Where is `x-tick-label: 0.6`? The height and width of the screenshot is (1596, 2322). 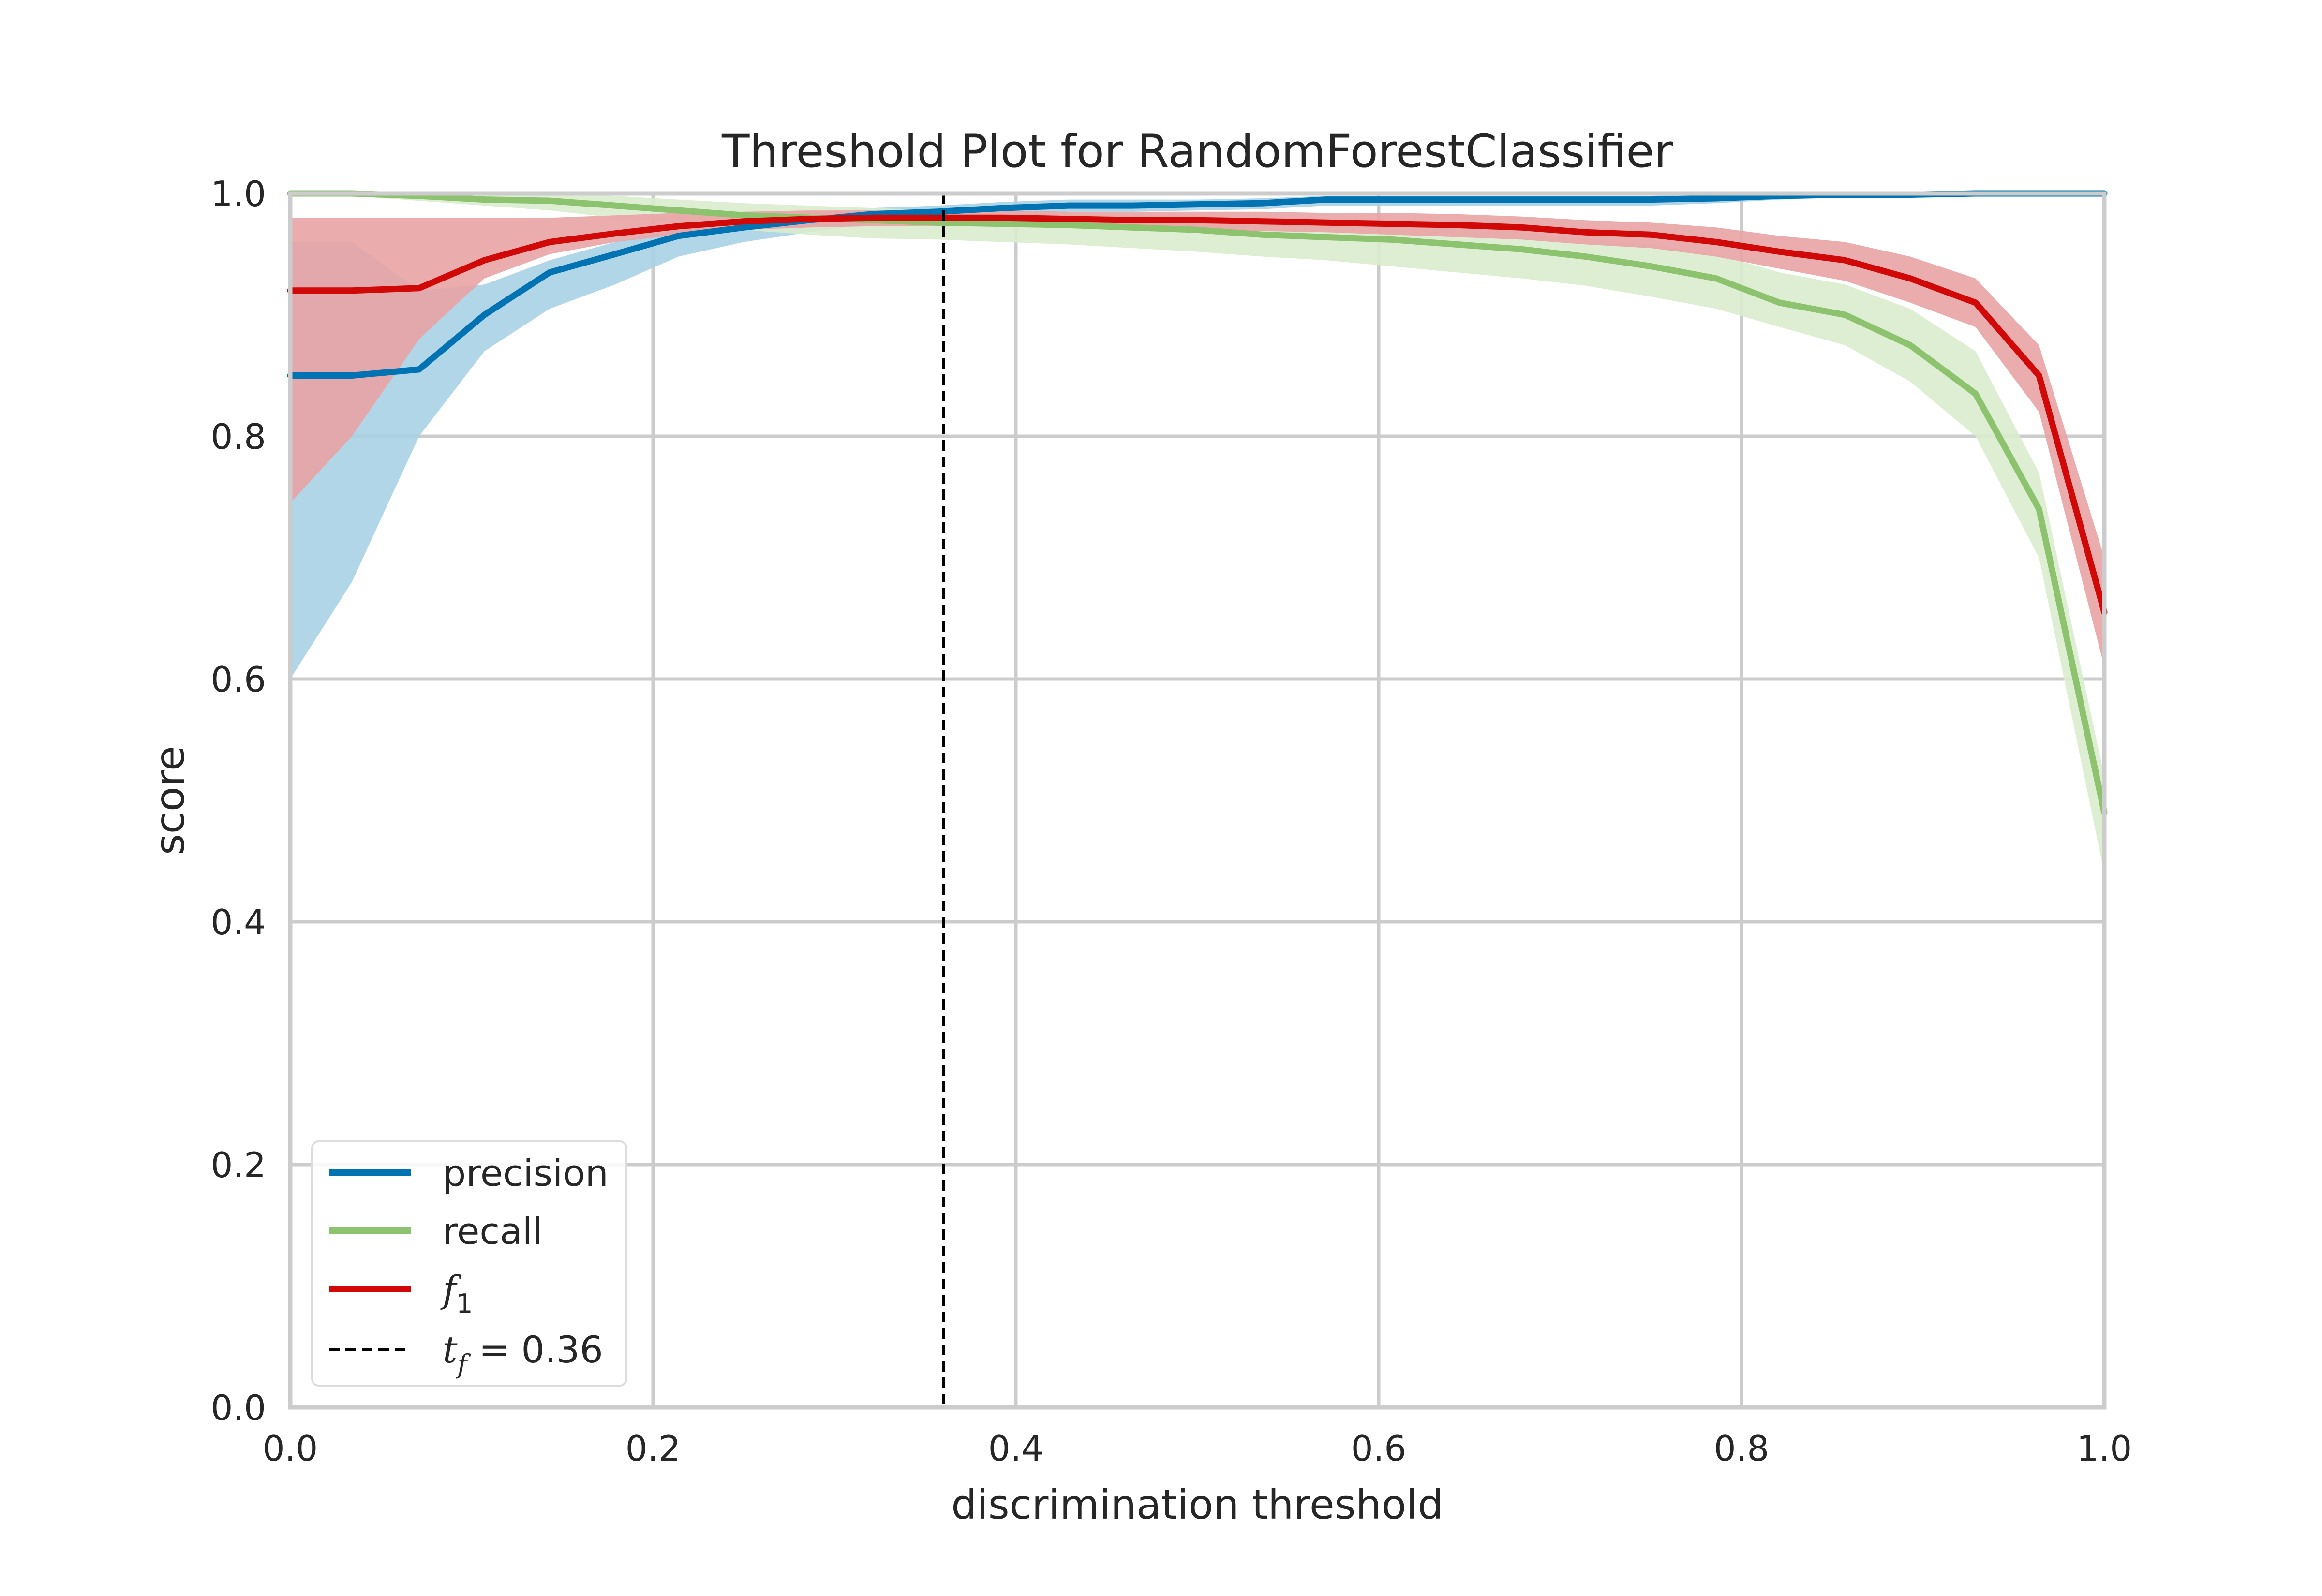 x-tick-label: 0.6 is located at coordinates (1379, 1448).